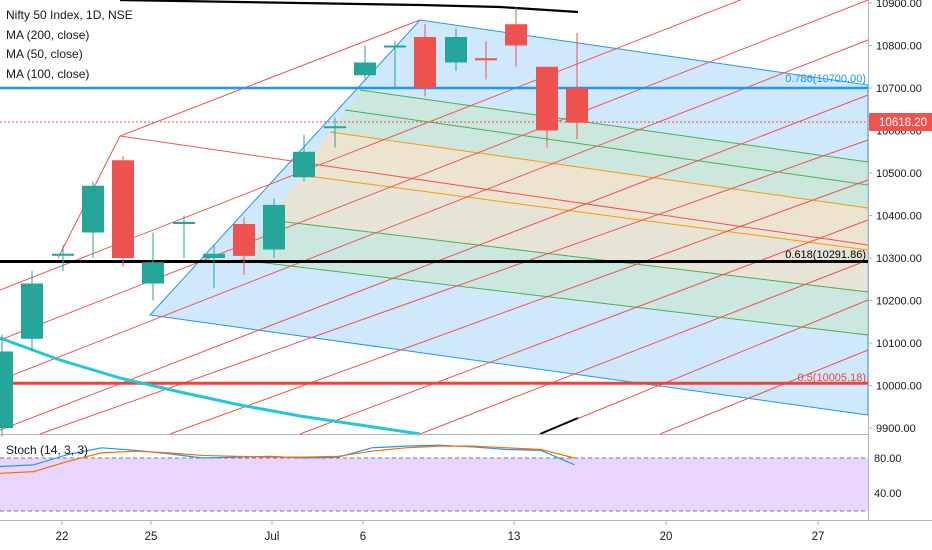 The width and height of the screenshot is (932, 550). What do you see at coordinates (903, 123) in the screenshot?
I see `last-price-value: 10618.20` at bounding box center [903, 123].